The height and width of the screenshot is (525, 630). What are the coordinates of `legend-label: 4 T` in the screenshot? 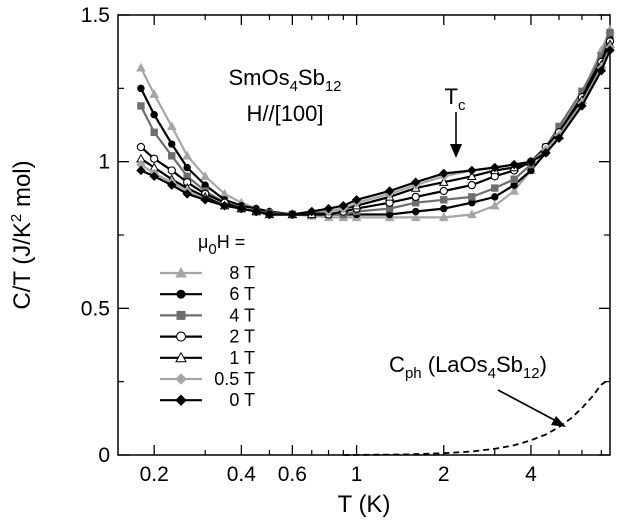 It's located at (242, 315).